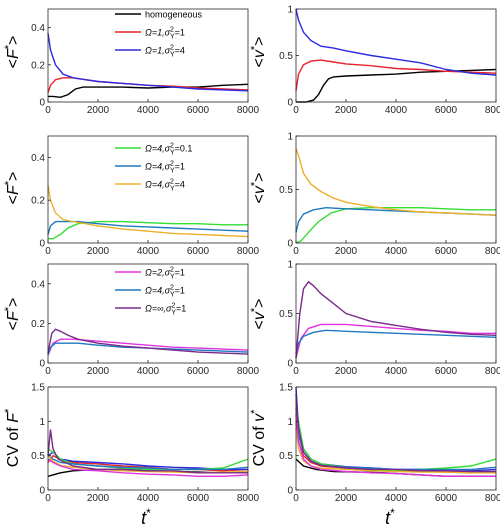  I want to click on panel-r2c1: 0 0.2 0.4 0 2000 4000 6000 8000 <F*>, so click(131, 196).